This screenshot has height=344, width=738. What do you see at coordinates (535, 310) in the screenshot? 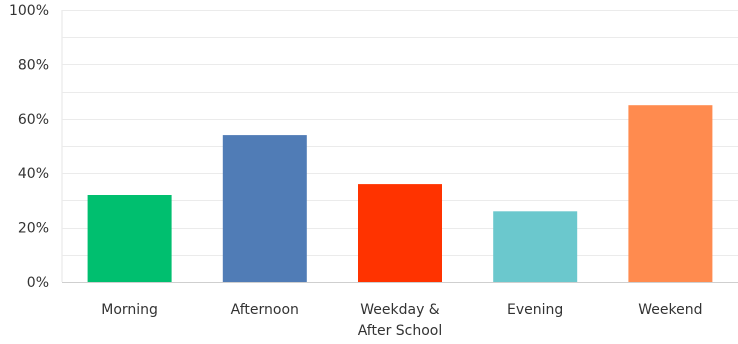
I see `x-tick-label: Evening` at bounding box center [535, 310].